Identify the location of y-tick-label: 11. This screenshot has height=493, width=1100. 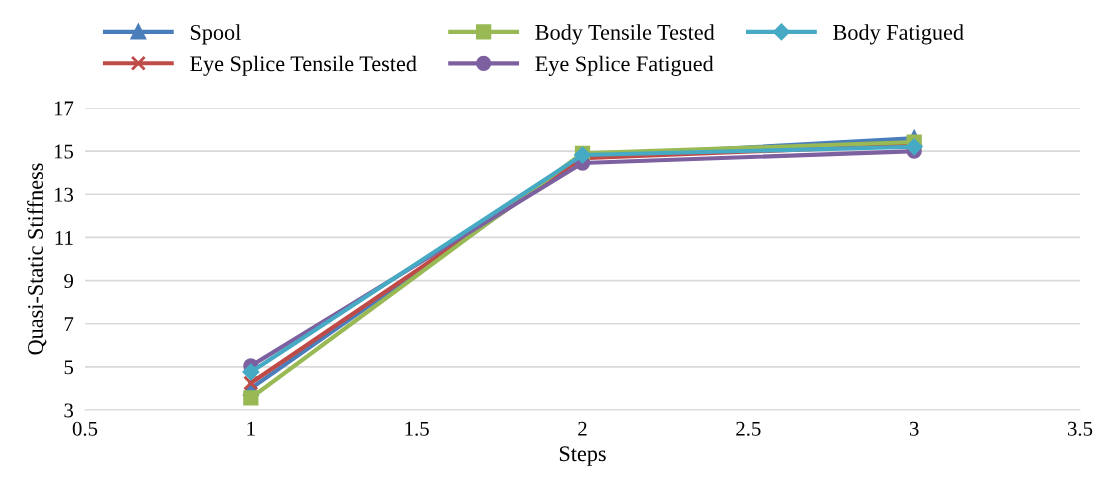
(64, 237).